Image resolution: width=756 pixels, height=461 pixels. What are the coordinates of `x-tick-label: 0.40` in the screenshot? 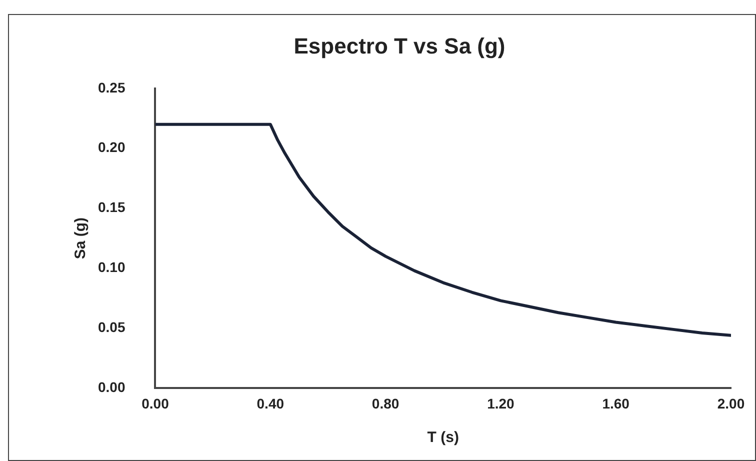 It's located at (270, 403).